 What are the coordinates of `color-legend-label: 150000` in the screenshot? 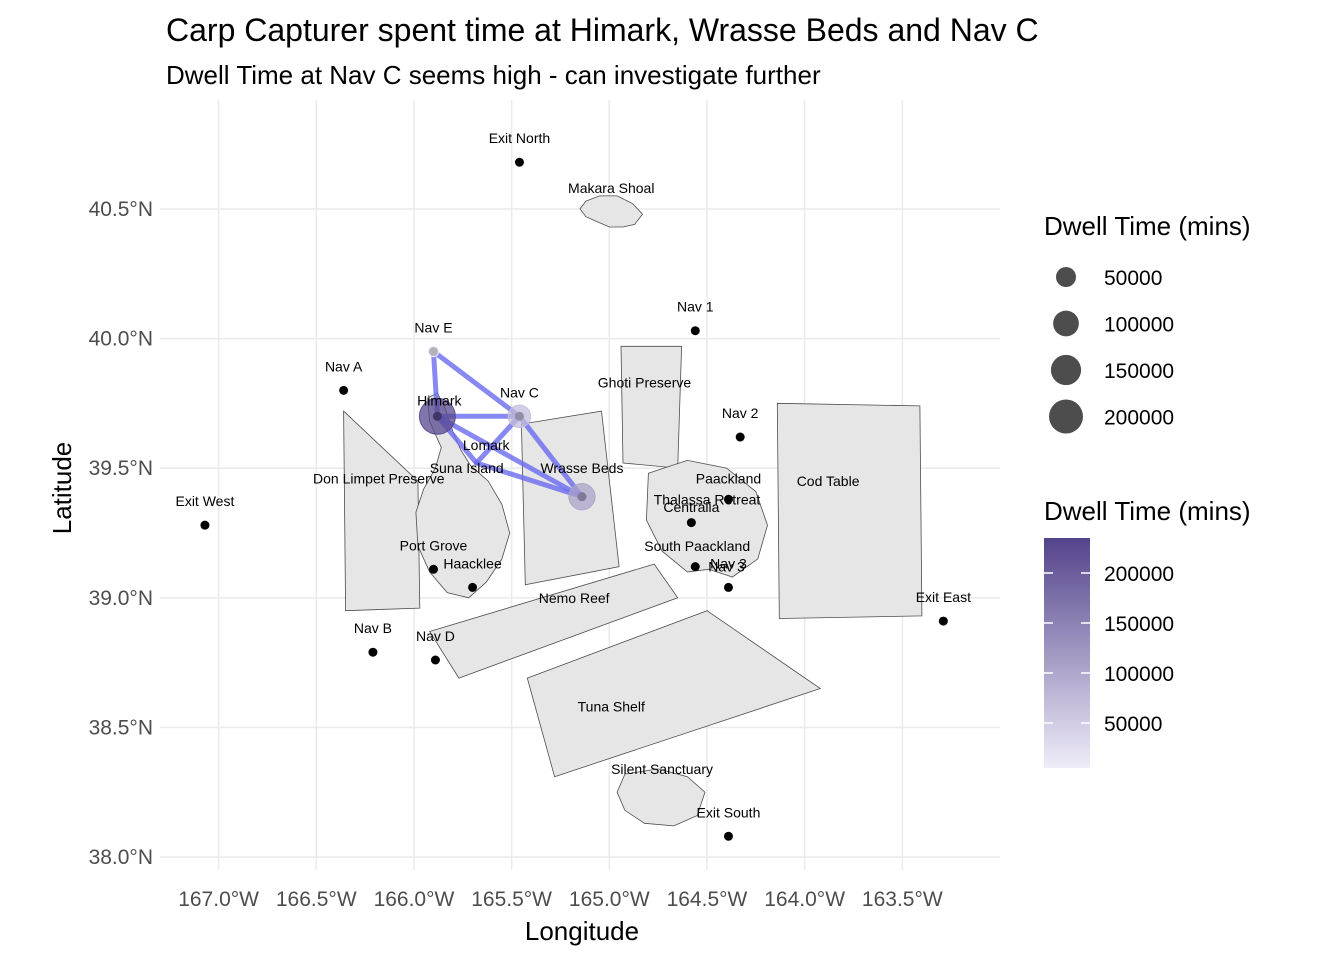 It's located at (1139, 624).